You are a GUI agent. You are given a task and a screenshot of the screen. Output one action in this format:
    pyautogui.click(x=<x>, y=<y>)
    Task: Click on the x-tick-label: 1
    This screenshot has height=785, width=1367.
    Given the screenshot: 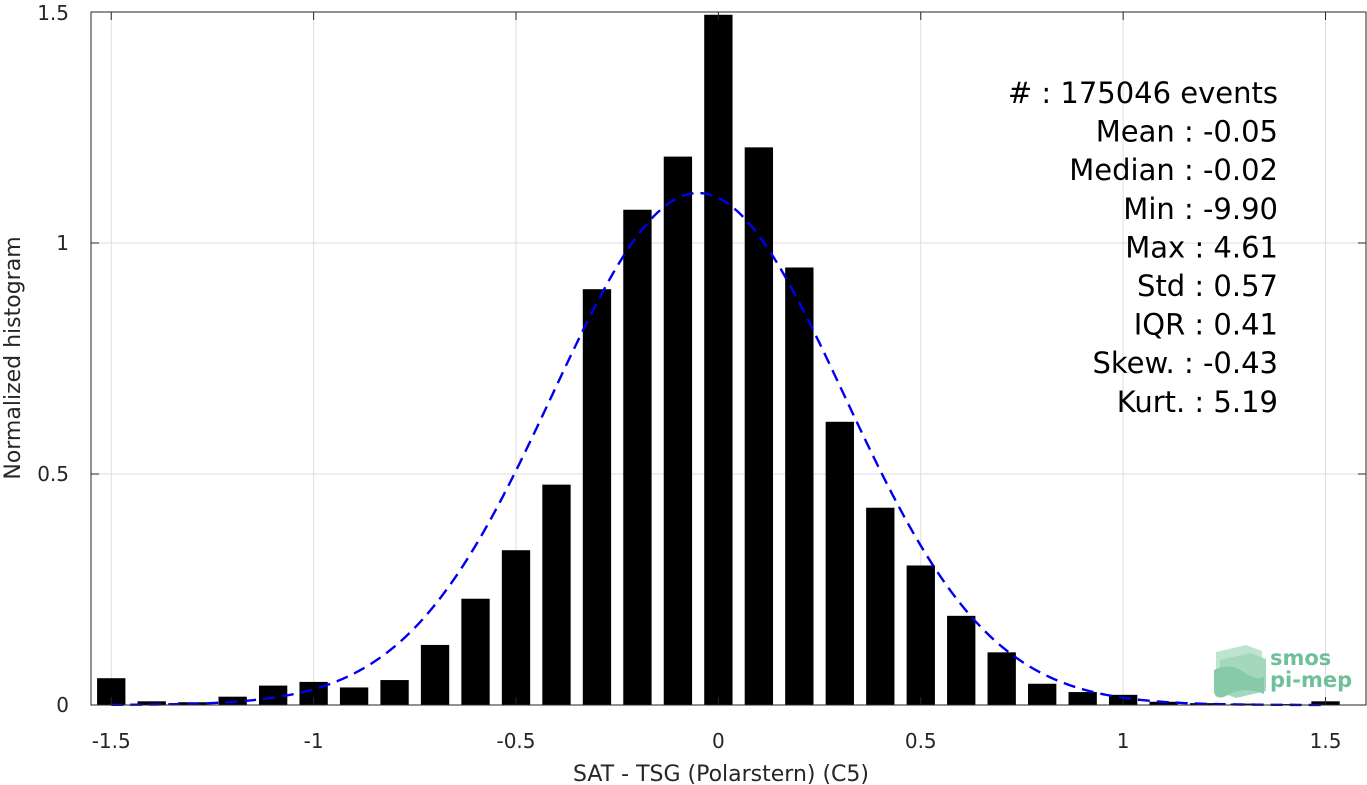 What is the action you would take?
    pyautogui.click(x=1123, y=741)
    